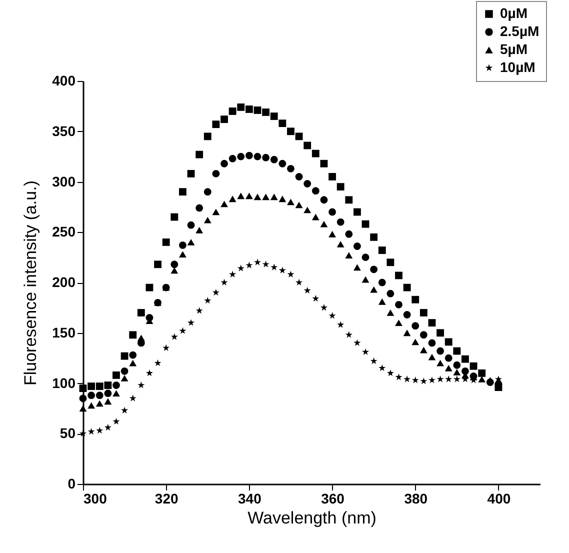 This screenshot has width=569, height=553. I want to click on legend-label: 10µM, so click(518, 67).